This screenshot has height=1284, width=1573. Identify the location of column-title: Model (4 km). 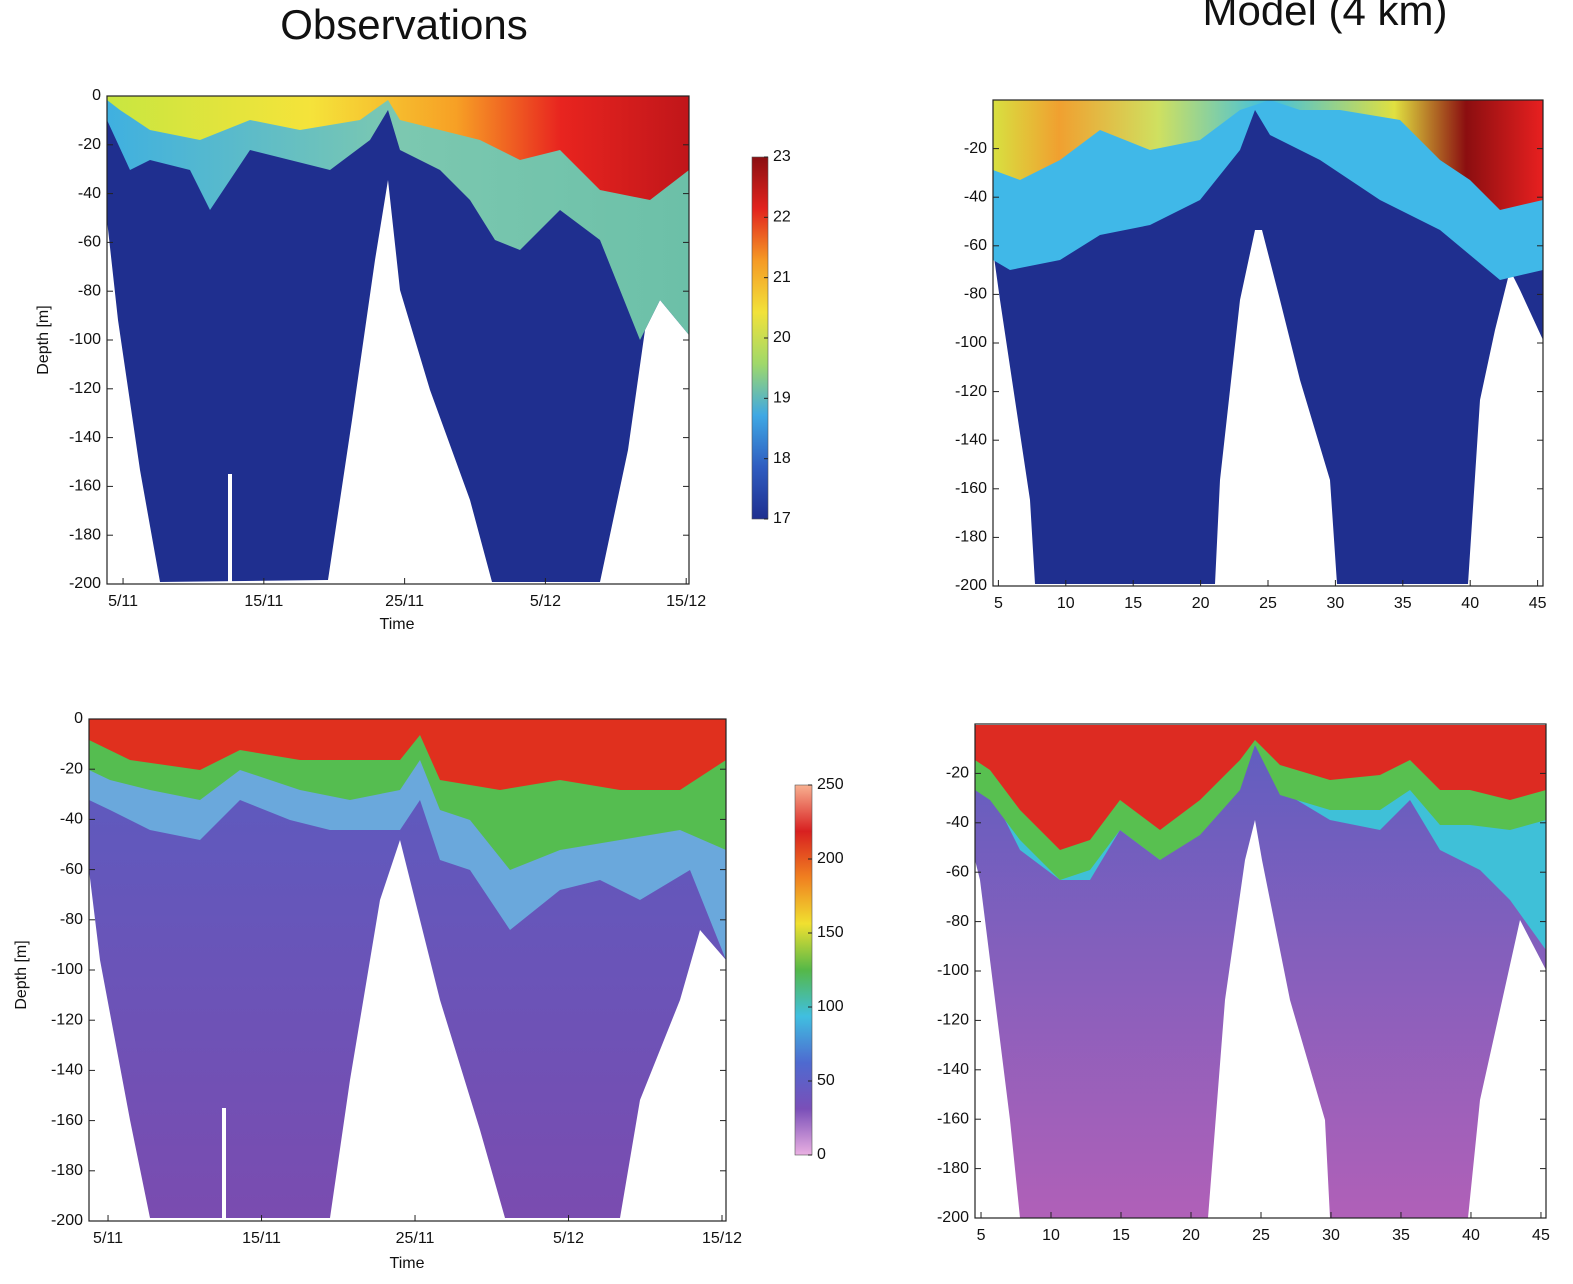
(1324, 17).